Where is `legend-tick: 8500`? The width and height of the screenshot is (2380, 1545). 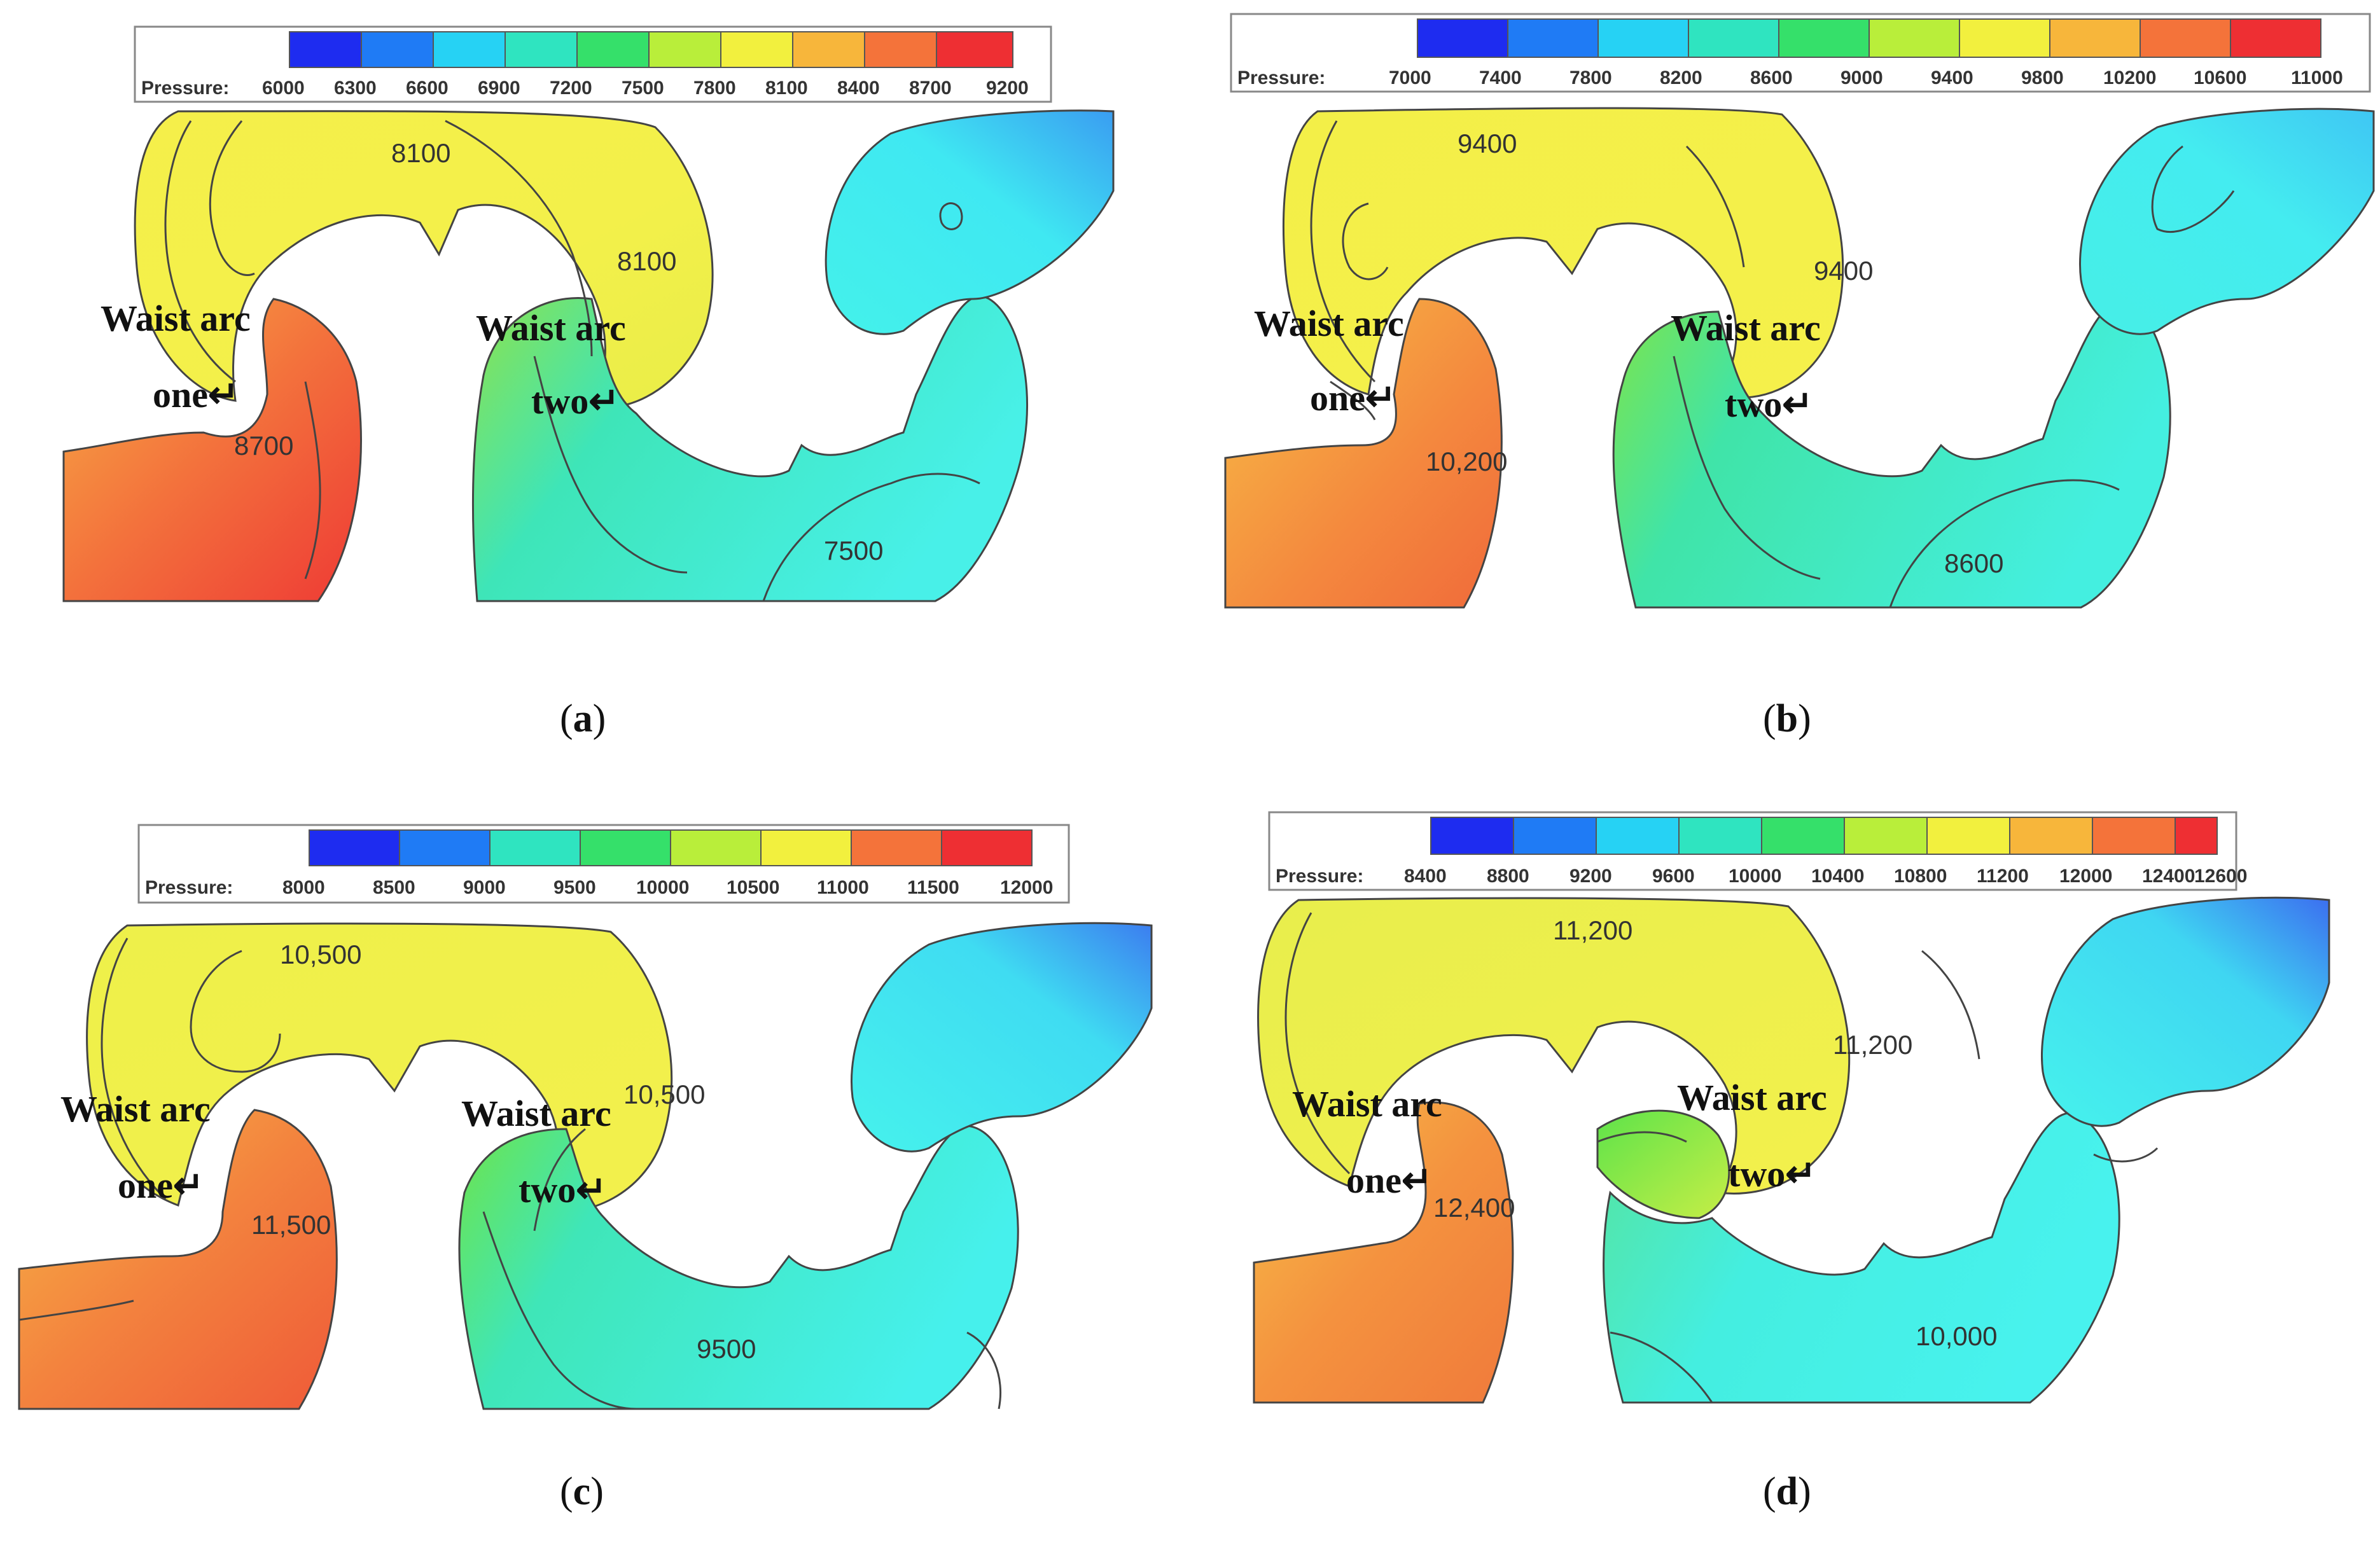 legend-tick: 8500 is located at coordinates (394, 888).